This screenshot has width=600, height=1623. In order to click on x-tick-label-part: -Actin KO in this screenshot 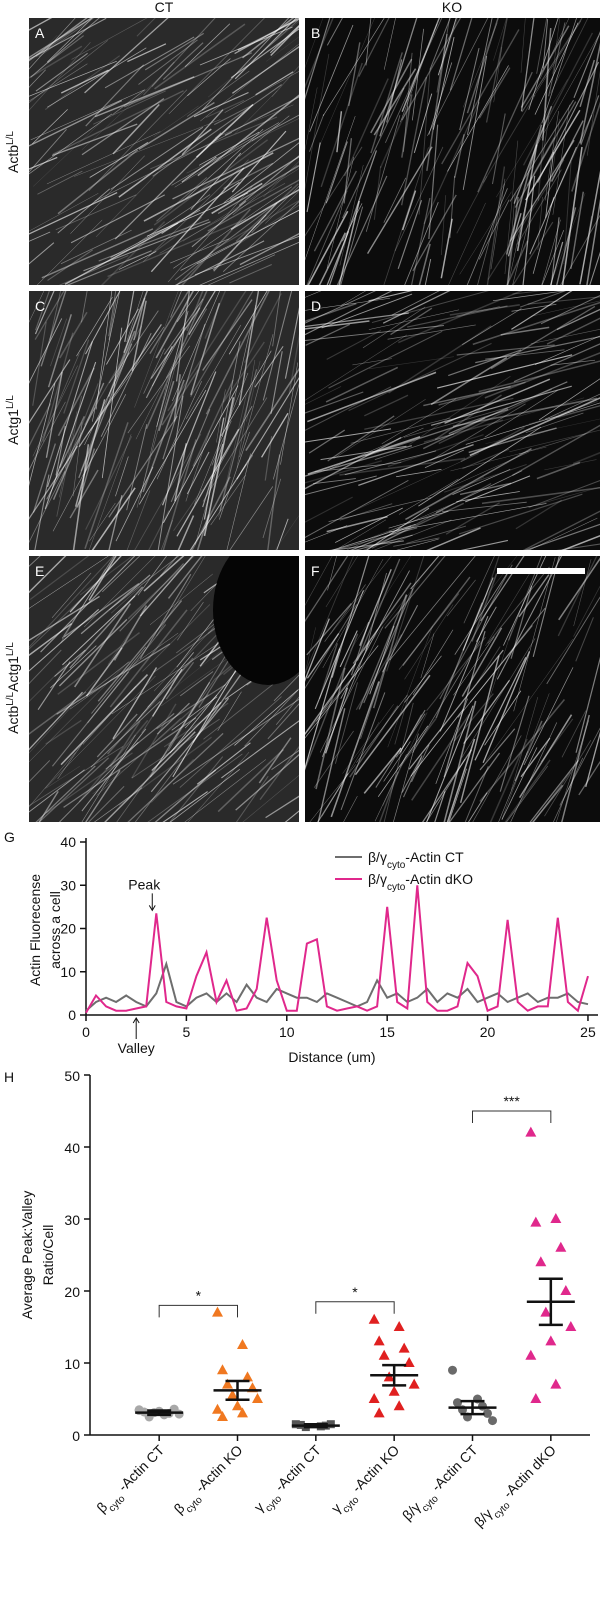, I will do `click(217, 1470)`.